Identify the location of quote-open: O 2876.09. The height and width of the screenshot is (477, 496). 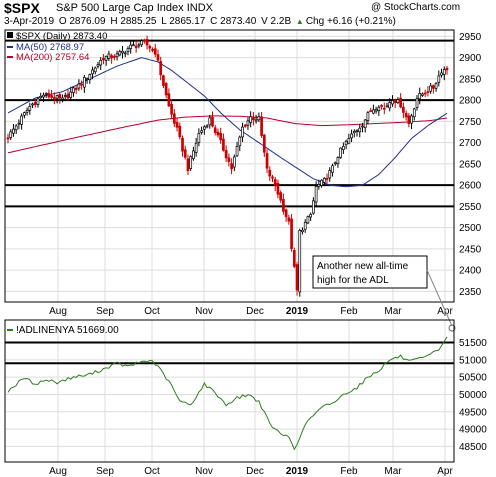
(82, 21).